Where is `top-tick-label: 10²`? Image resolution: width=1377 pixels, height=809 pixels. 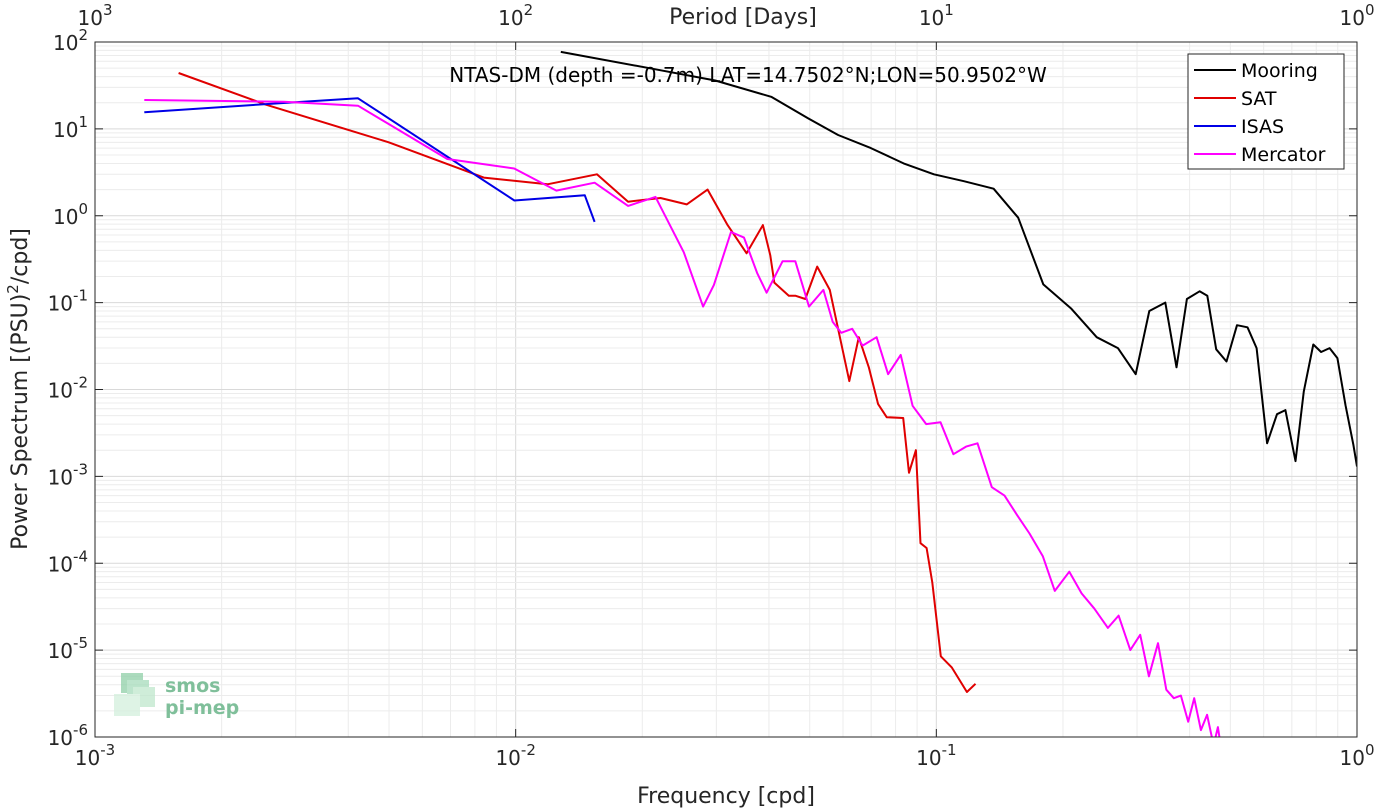 top-tick-label: 10² is located at coordinates (515, 15).